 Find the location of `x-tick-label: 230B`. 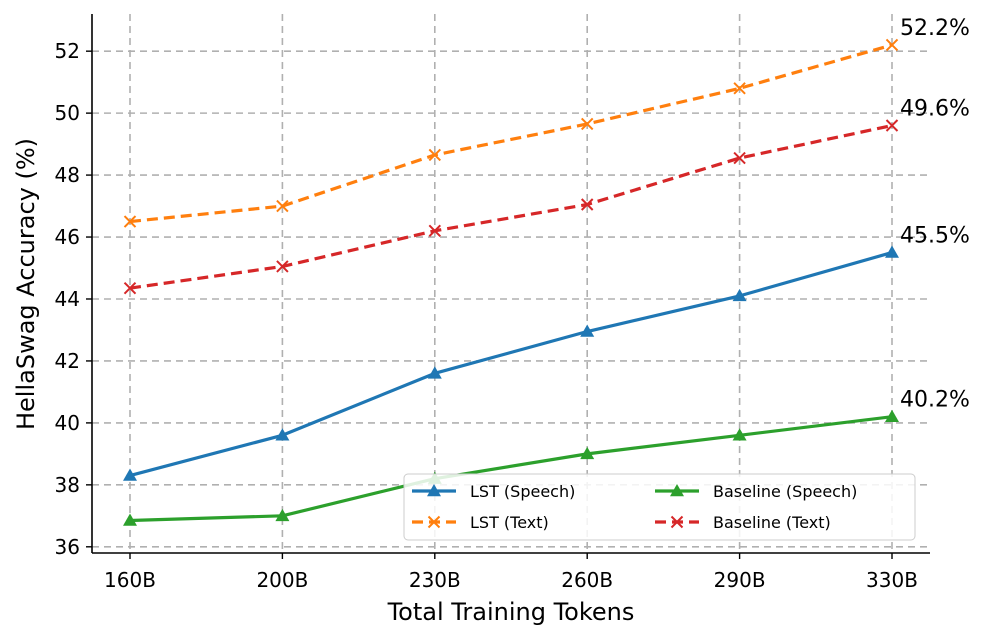

x-tick-label: 230B is located at coordinates (435, 580).